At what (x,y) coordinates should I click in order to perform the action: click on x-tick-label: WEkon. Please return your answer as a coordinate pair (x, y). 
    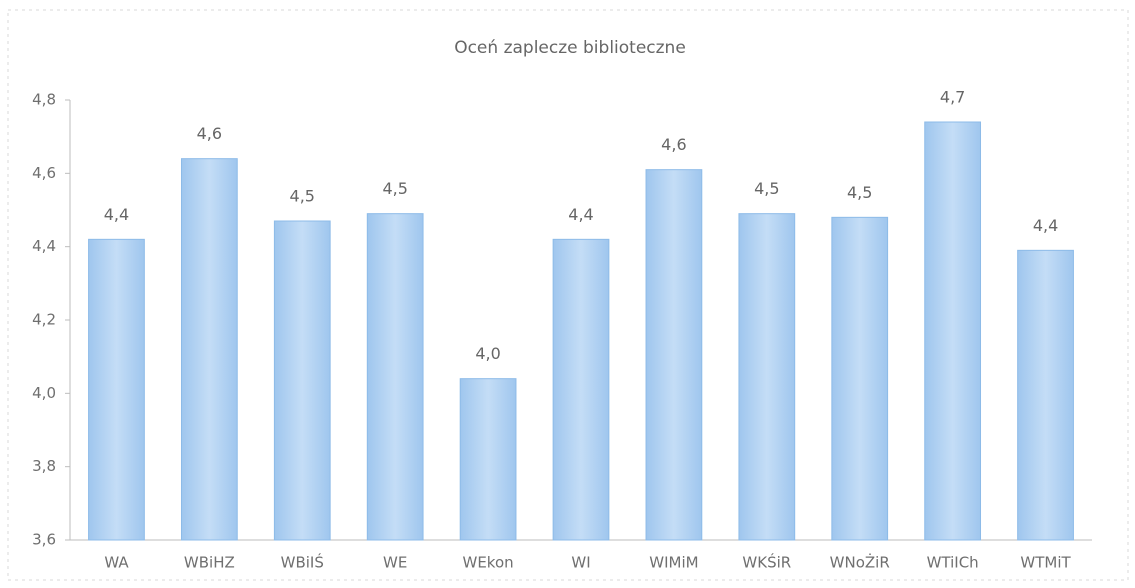
    Looking at the image, I should click on (488, 563).